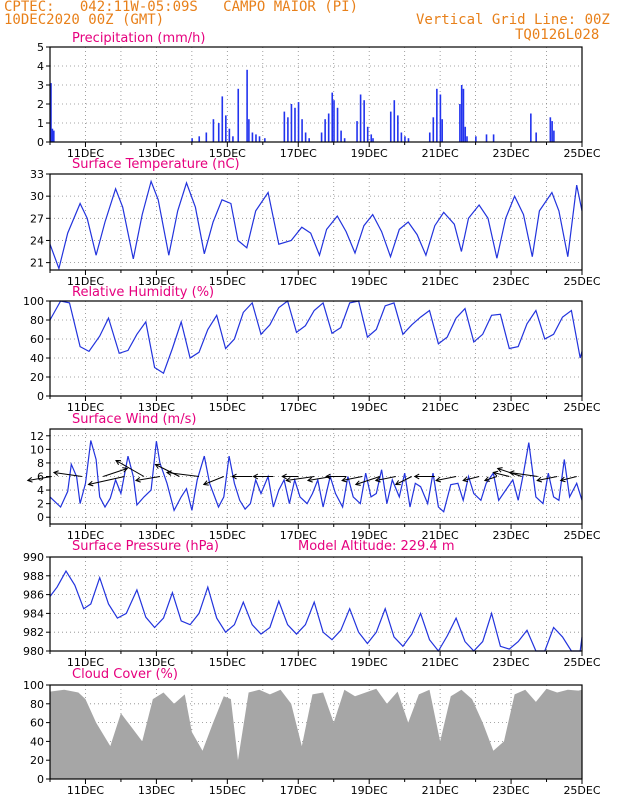 The height and width of the screenshot is (800, 618). I want to click on panel-title: Cloud Cover (%), so click(125, 674).